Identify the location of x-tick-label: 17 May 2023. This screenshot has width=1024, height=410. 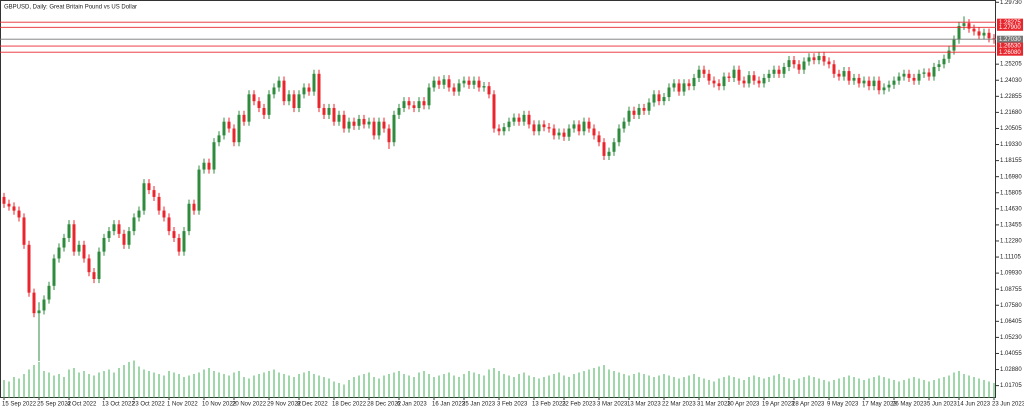
(879, 405).